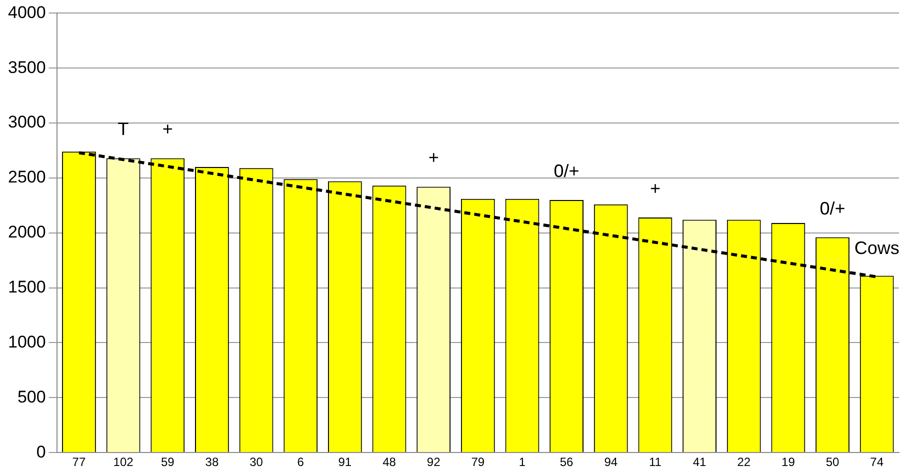  What do you see at coordinates (478, 462) in the screenshot?
I see `x-tick-label: 79` at bounding box center [478, 462].